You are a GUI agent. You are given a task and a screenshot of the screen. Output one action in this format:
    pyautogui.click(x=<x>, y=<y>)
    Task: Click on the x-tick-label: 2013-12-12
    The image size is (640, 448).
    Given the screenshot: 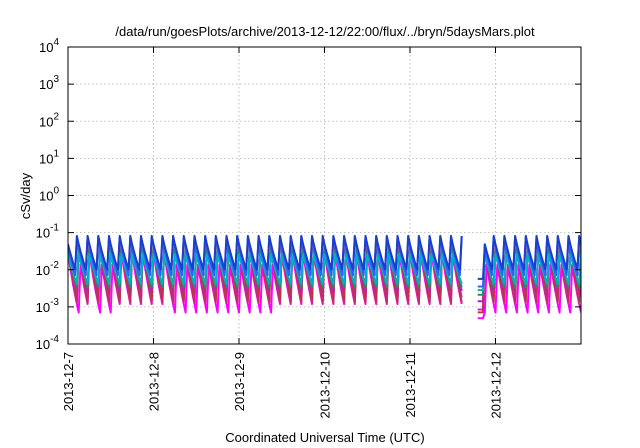 What is the action you would take?
    pyautogui.click(x=496, y=385)
    